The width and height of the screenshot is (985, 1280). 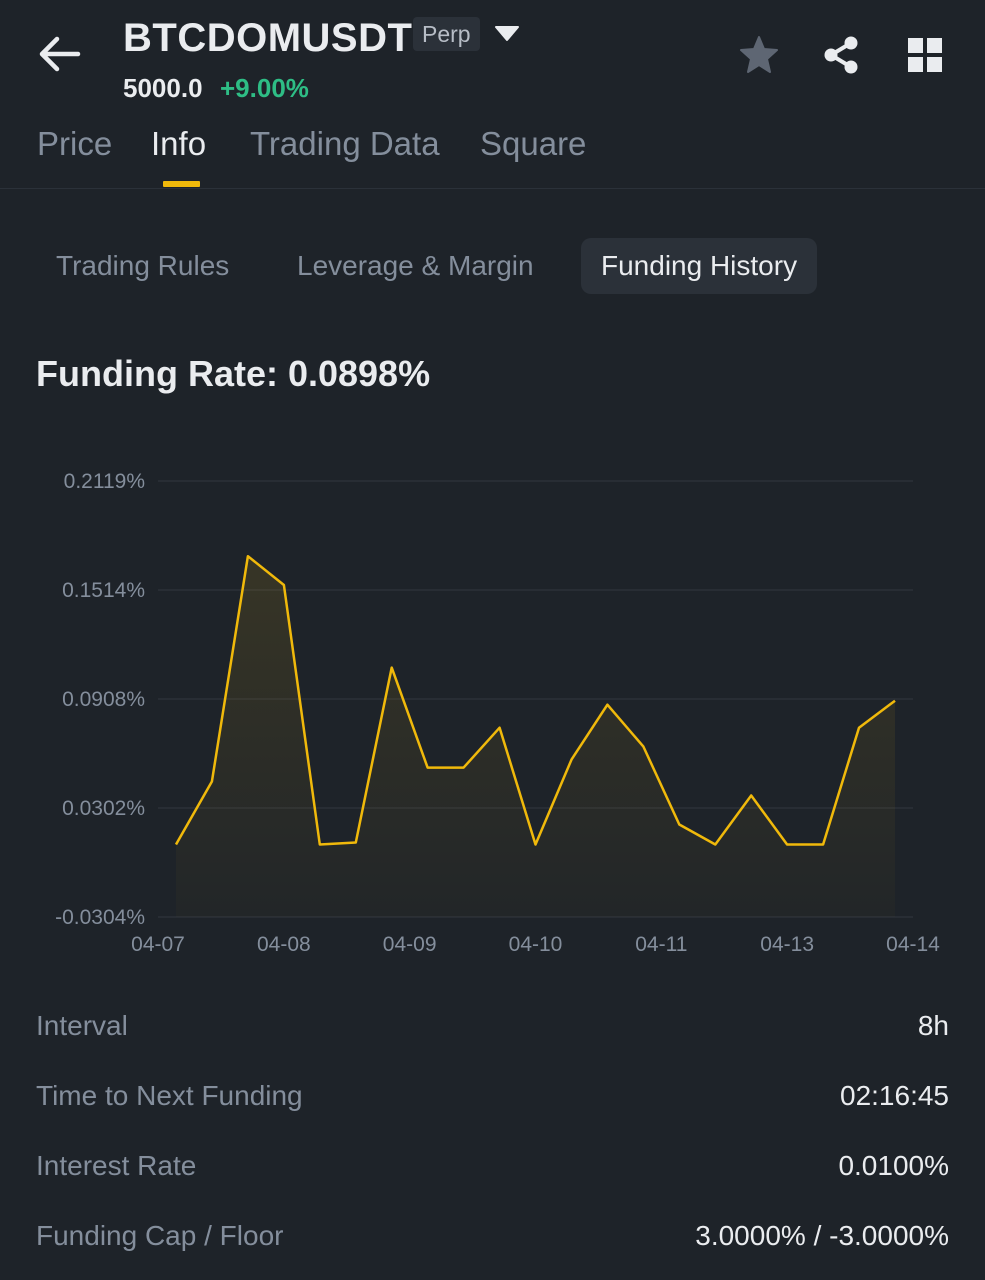 What do you see at coordinates (822, 1235) in the screenshot?
I see `funding-cap-floor-value: 3.0000% / -3.0000%` at bounding box center [822, 1235].